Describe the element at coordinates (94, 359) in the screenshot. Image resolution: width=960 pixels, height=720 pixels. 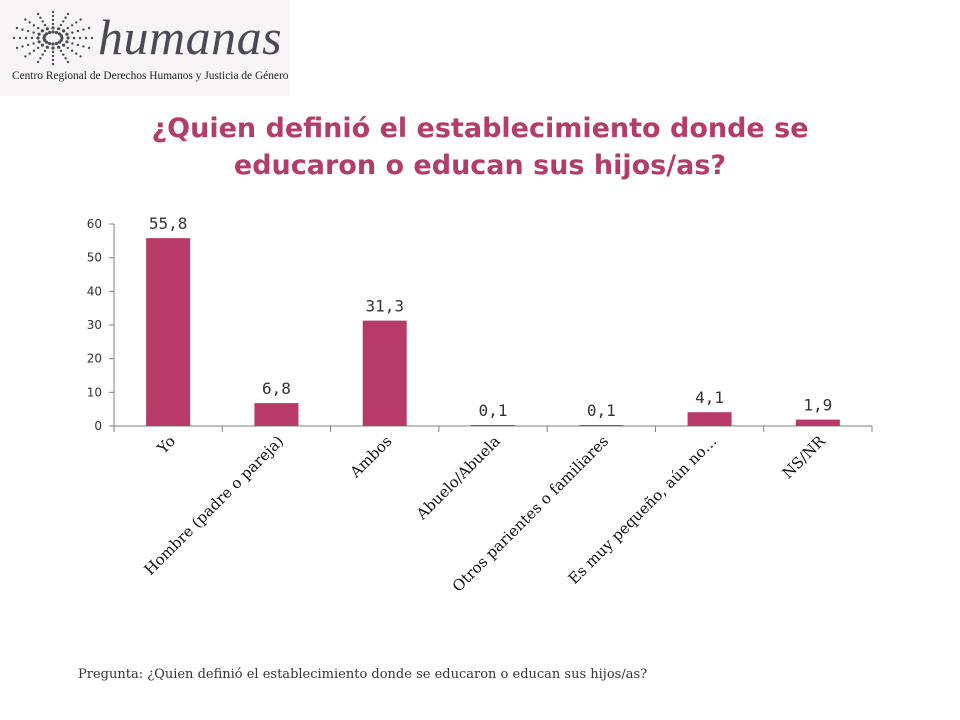
I see `y-tick-label: 20` at that location.